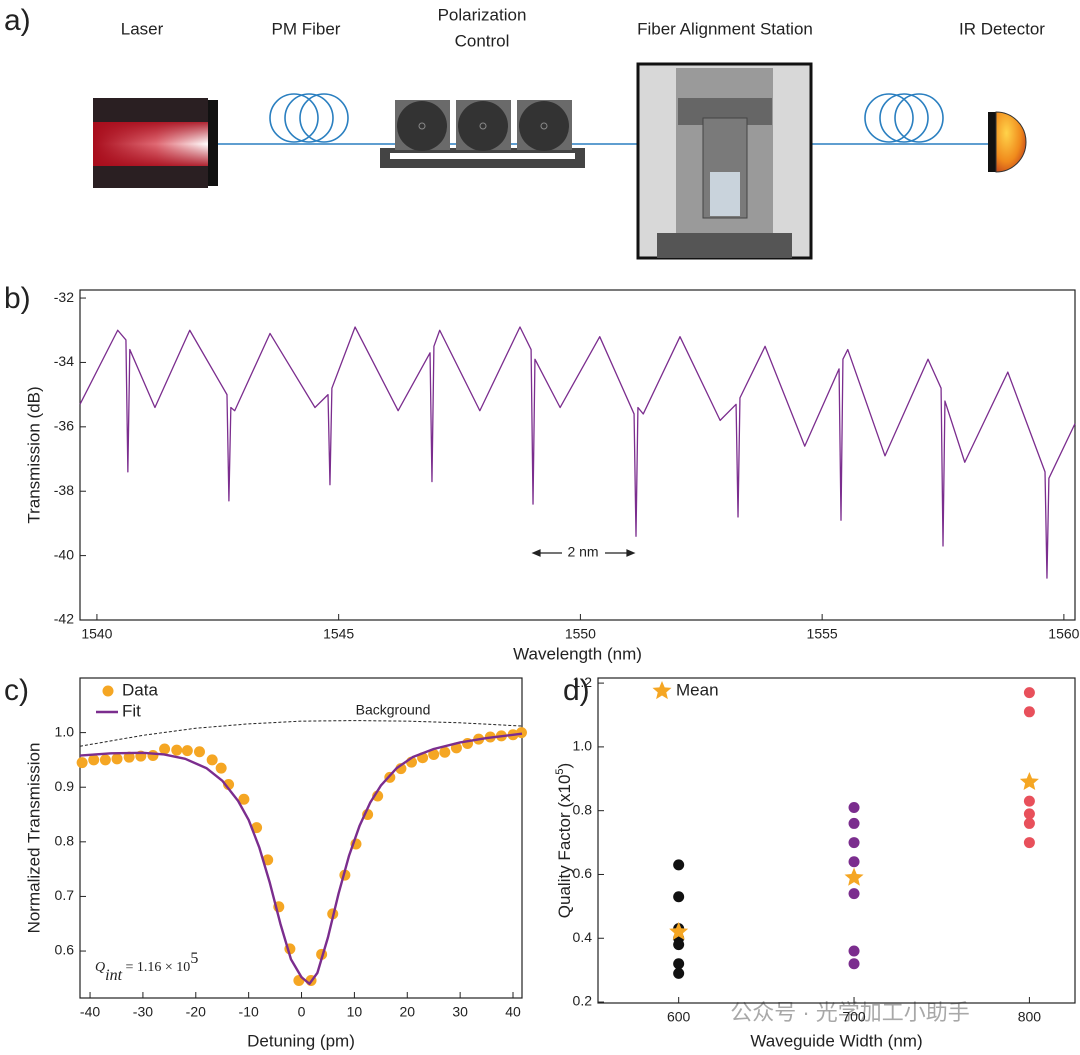 The width and height of the screenshot is (1080, 1055). What do you see at coordinates (1030, 1017) in the screenshot?
I see `x-tick-label: 800` at bounding box center [1030, 1017].